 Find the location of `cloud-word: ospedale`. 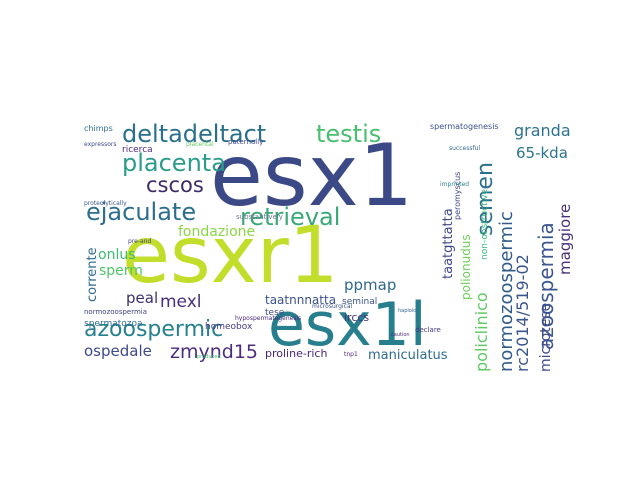

cloud-word: ospedale is located at coordinates (118, 351).